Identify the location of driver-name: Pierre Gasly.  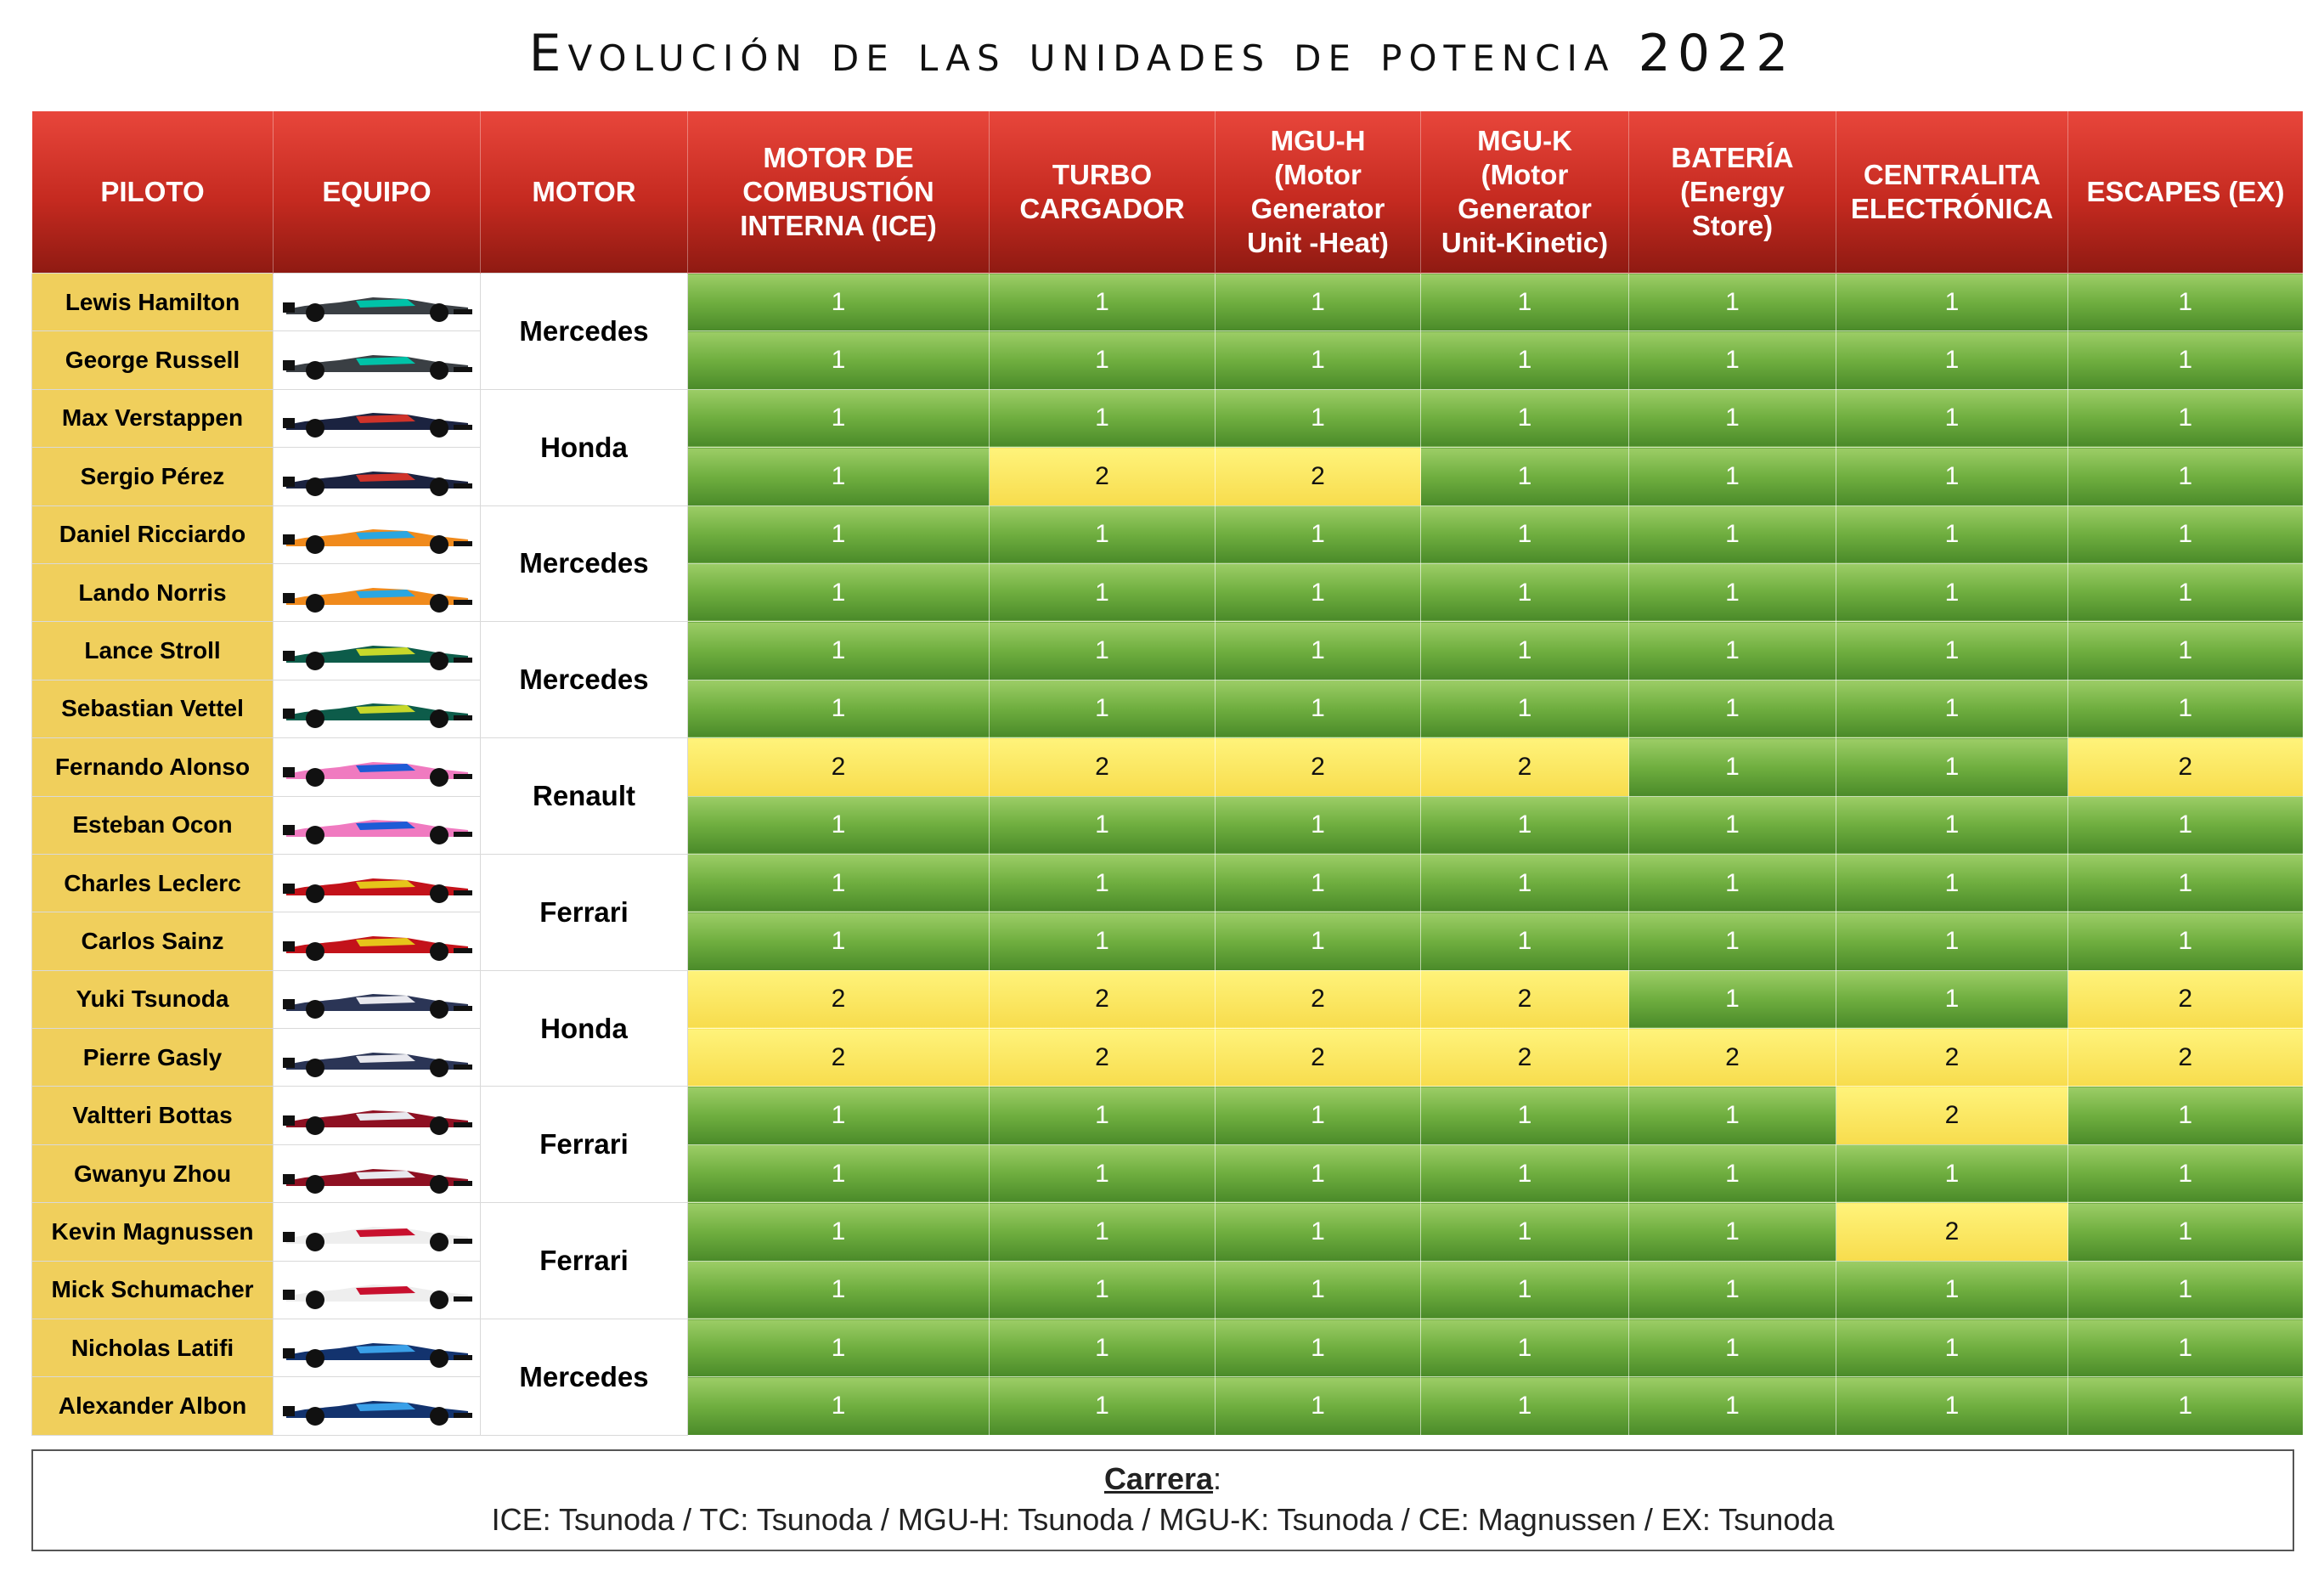
(153, 1057).